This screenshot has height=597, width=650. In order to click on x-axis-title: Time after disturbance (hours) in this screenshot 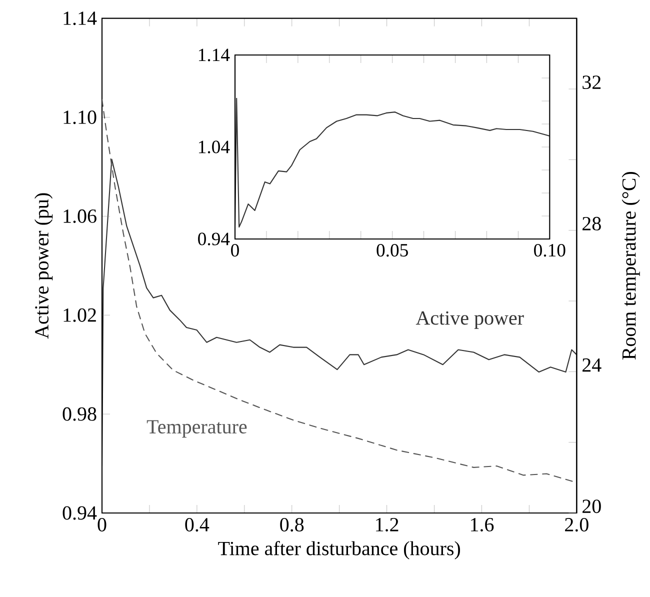, I will do `click(339, 550)`.